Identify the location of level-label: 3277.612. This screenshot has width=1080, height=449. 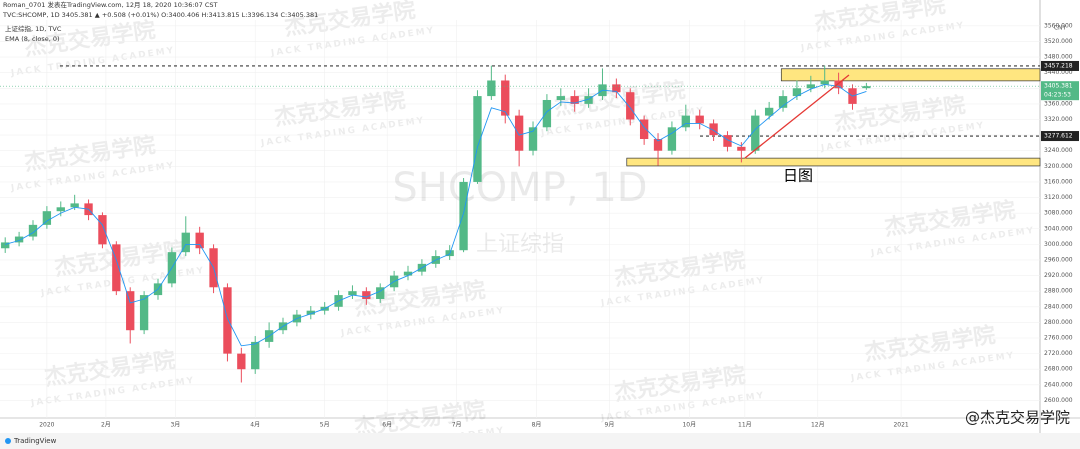
(1058, 136).